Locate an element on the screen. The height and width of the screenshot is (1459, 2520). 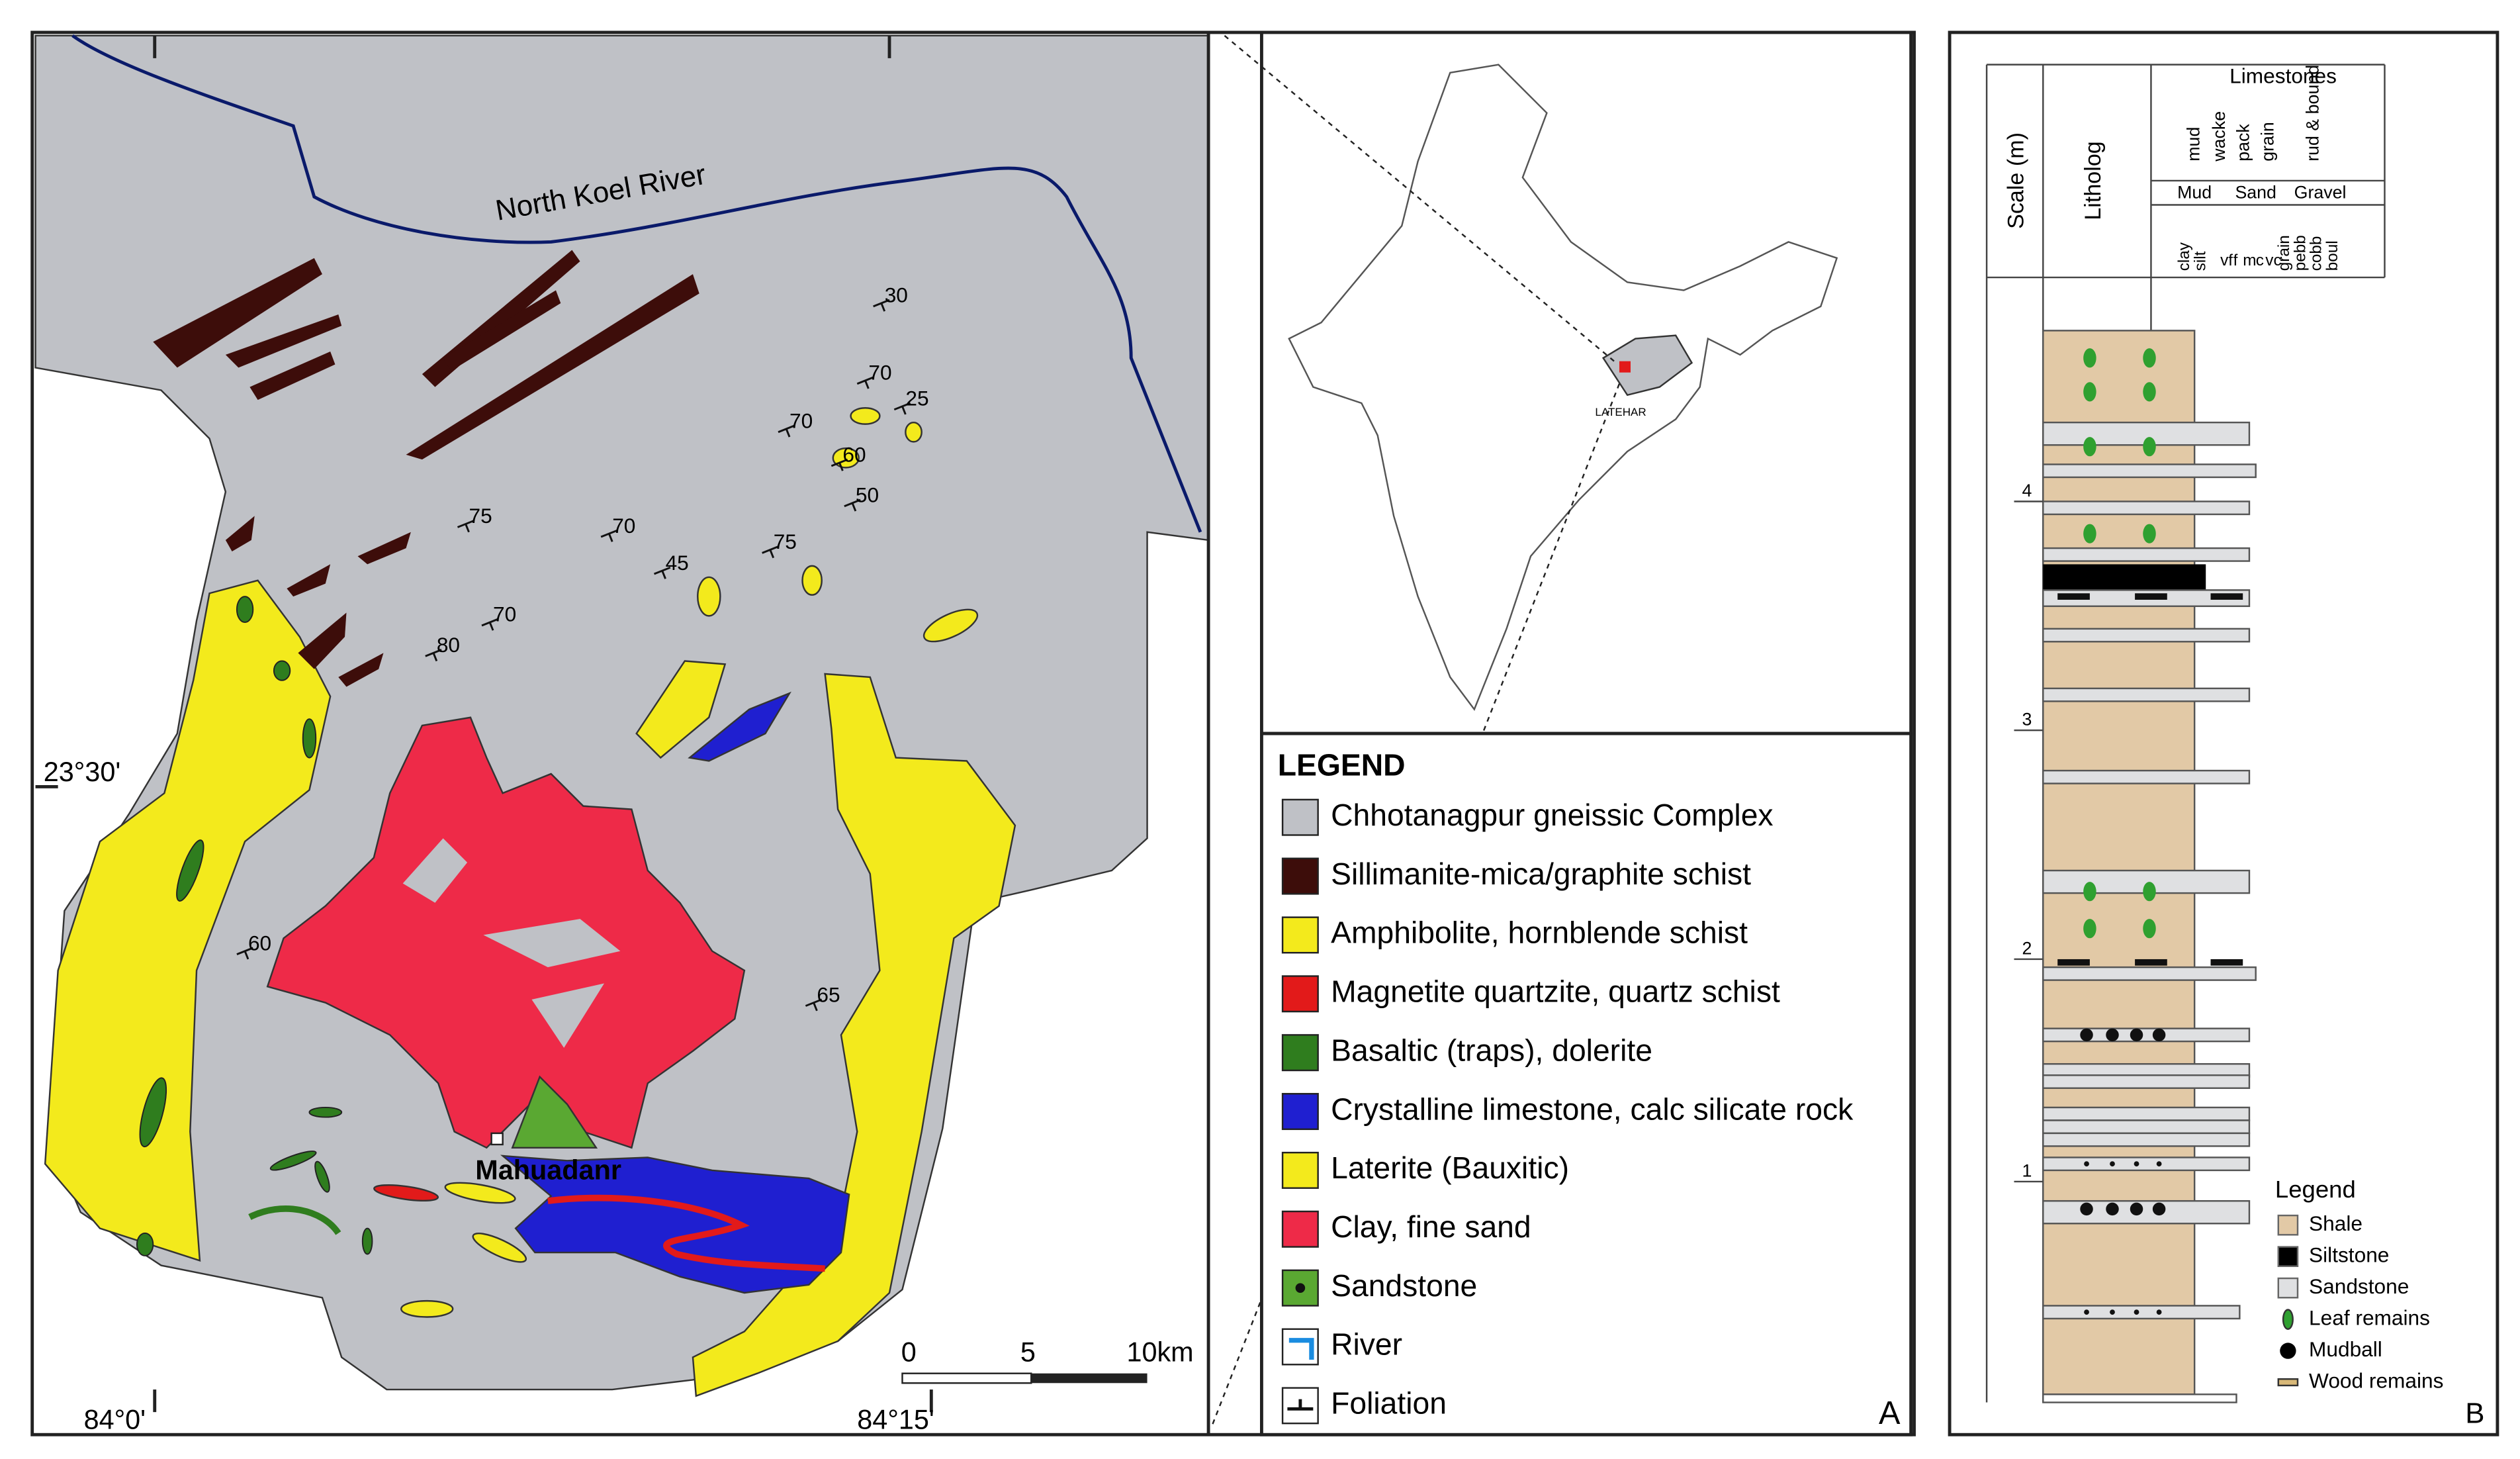
legend-label: Shale is located at coordinates (2335, 1223).